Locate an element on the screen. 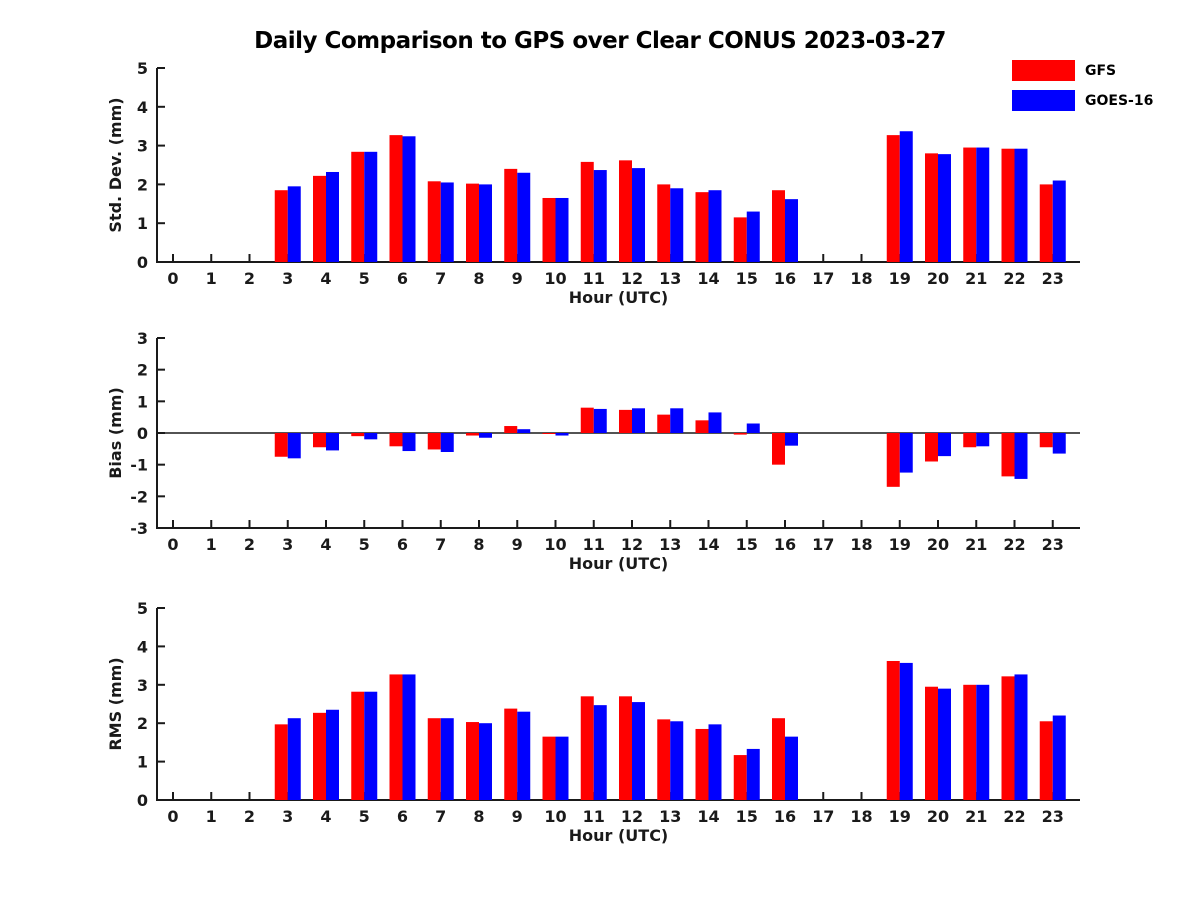 This screenshot has width=1200, height=900. y-tick-label: 0 is located at coordinates (142, 800).